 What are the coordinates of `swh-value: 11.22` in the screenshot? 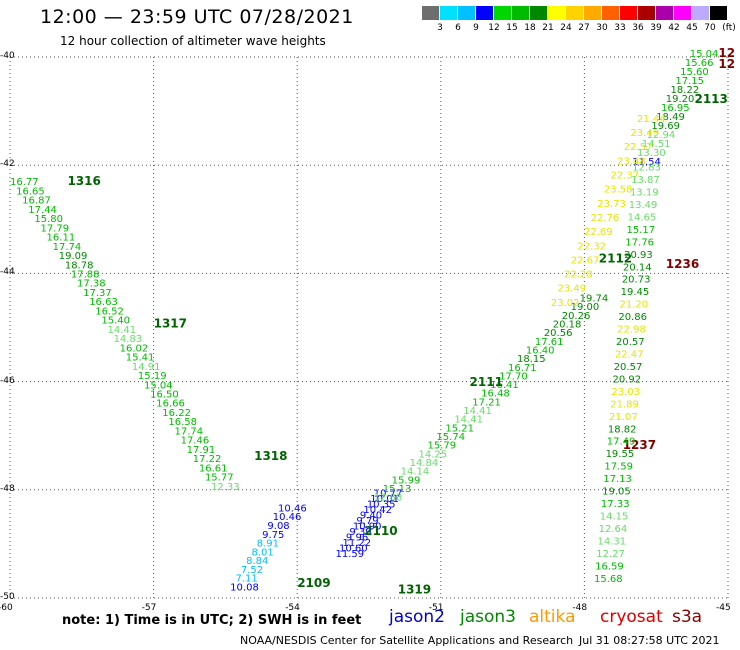 It's located at (356, 543).